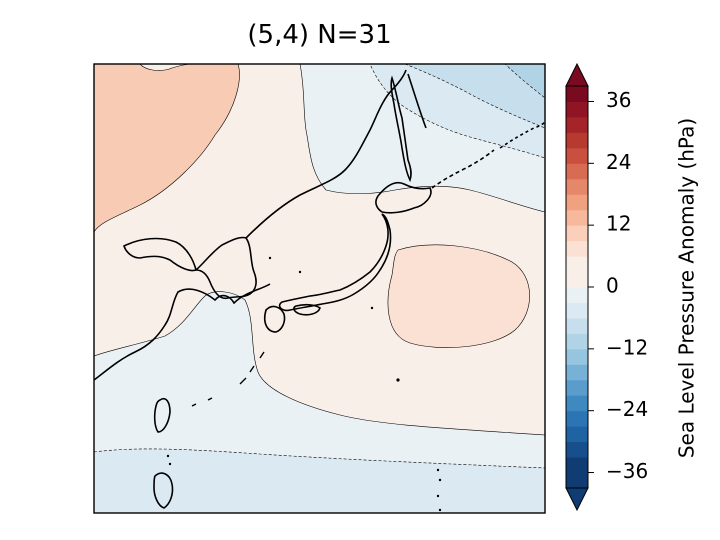 This screenshot has width=720, height=540. I want to click on anomaly-negative-ne-high, so click(474, 96).